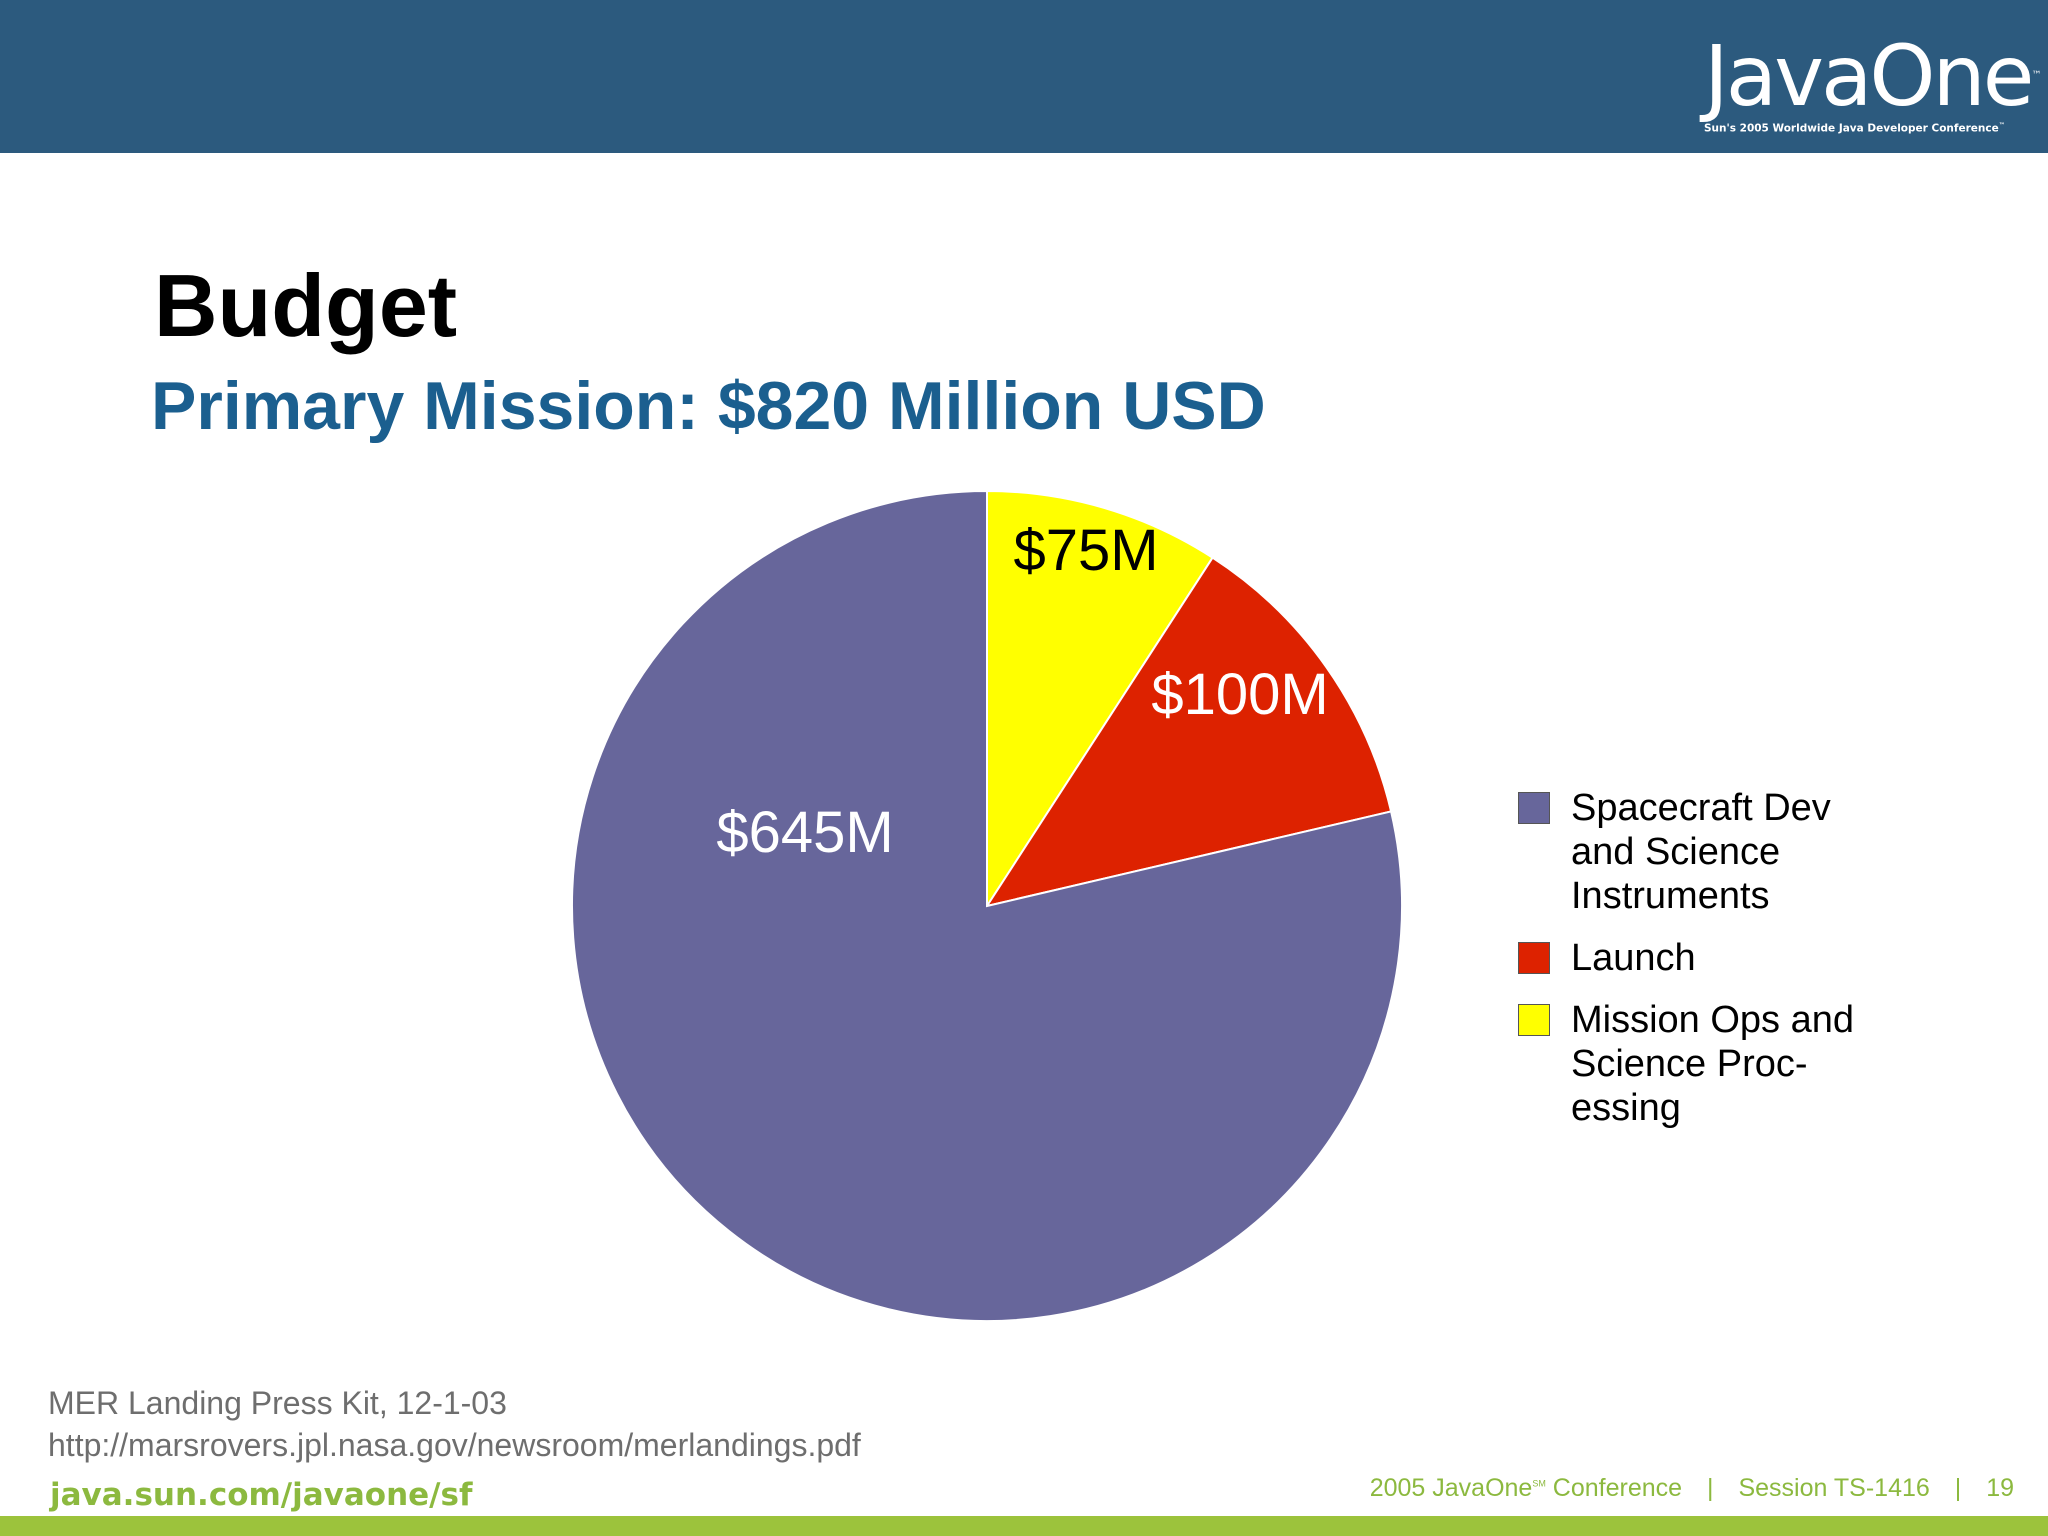  I want to click on footer-conference-suffix: Conference, so click(1614, 1488).